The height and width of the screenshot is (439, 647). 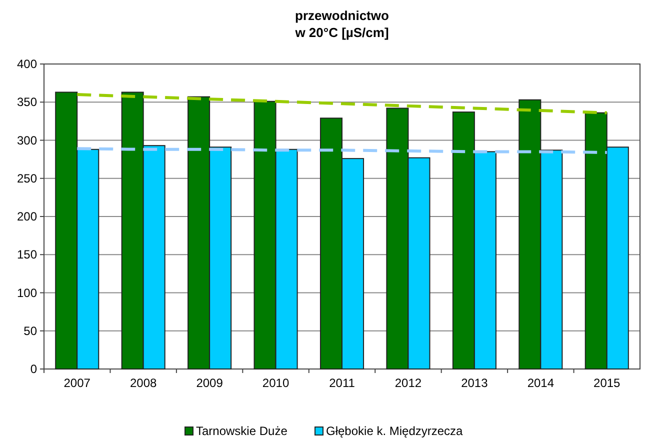 I want to click on y-tick-label: 100, so click(x=27, y=293).